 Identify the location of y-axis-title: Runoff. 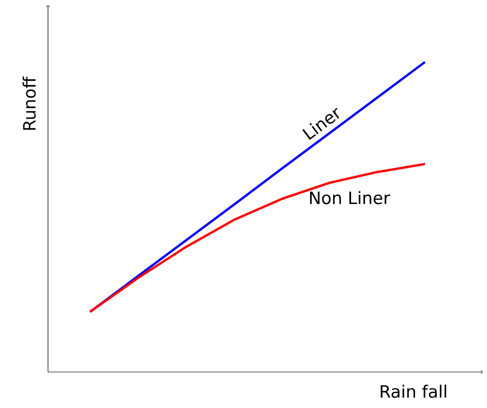
(29, 103).